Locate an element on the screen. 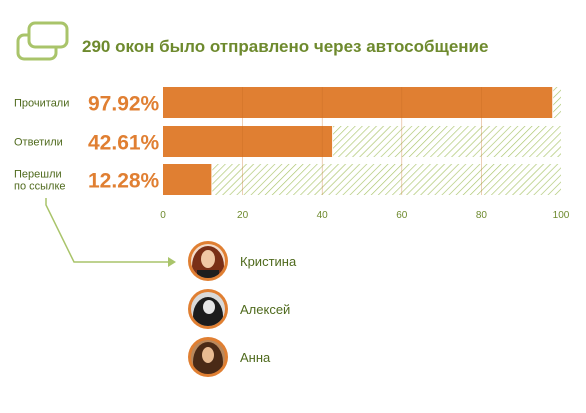  value-label: 42.61% is located at coordinates (124, 143).